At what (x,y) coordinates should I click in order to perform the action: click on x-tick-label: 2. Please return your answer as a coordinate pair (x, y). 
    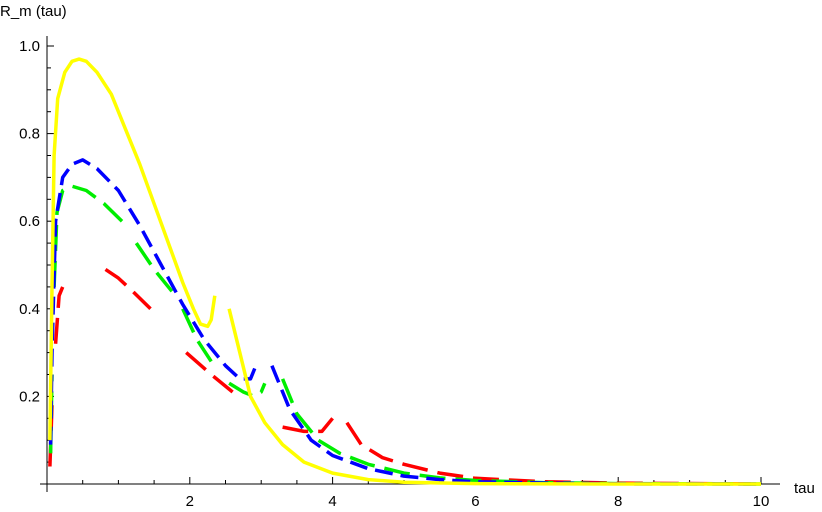
    Looking at the image, I should click on (190, 501).